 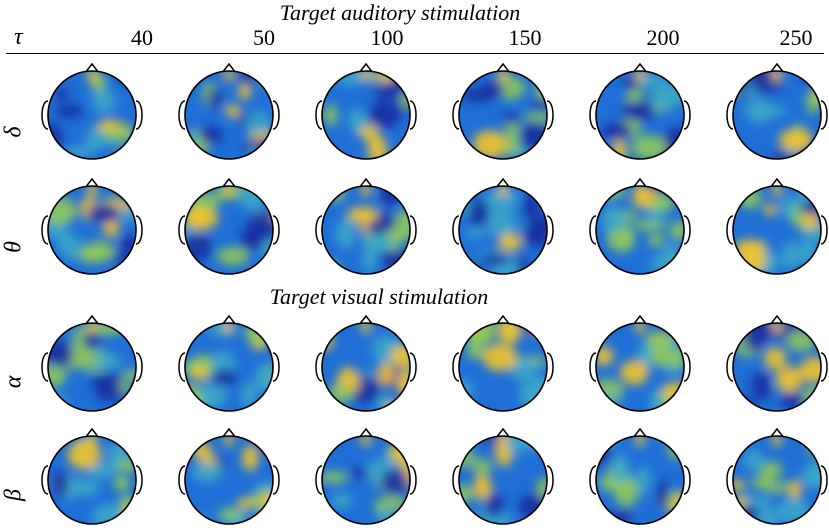 I want to click on col-head-50: 50, so click(x=264, y=37).